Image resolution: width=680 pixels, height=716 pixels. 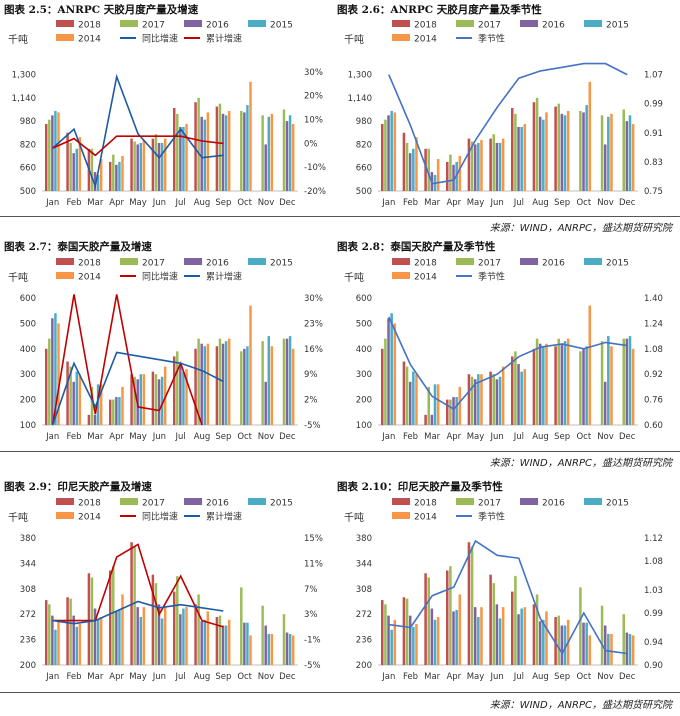 I want to click on y2-tick-label: 1.07, so click(x=653, y=76).